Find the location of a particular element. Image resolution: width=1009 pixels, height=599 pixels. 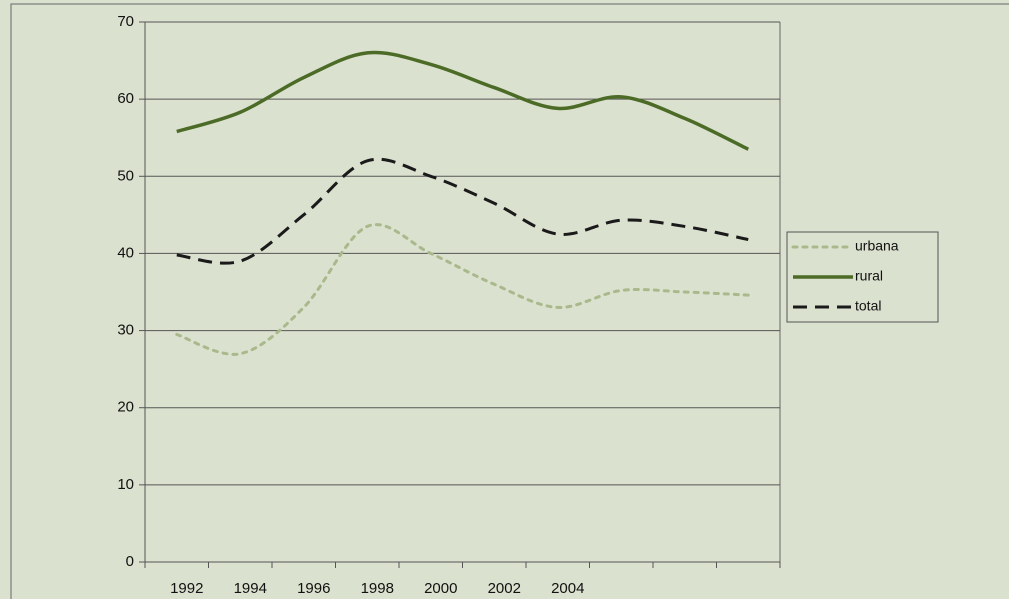

x-tick-label: 1994 is located at coordinates (250, 588).